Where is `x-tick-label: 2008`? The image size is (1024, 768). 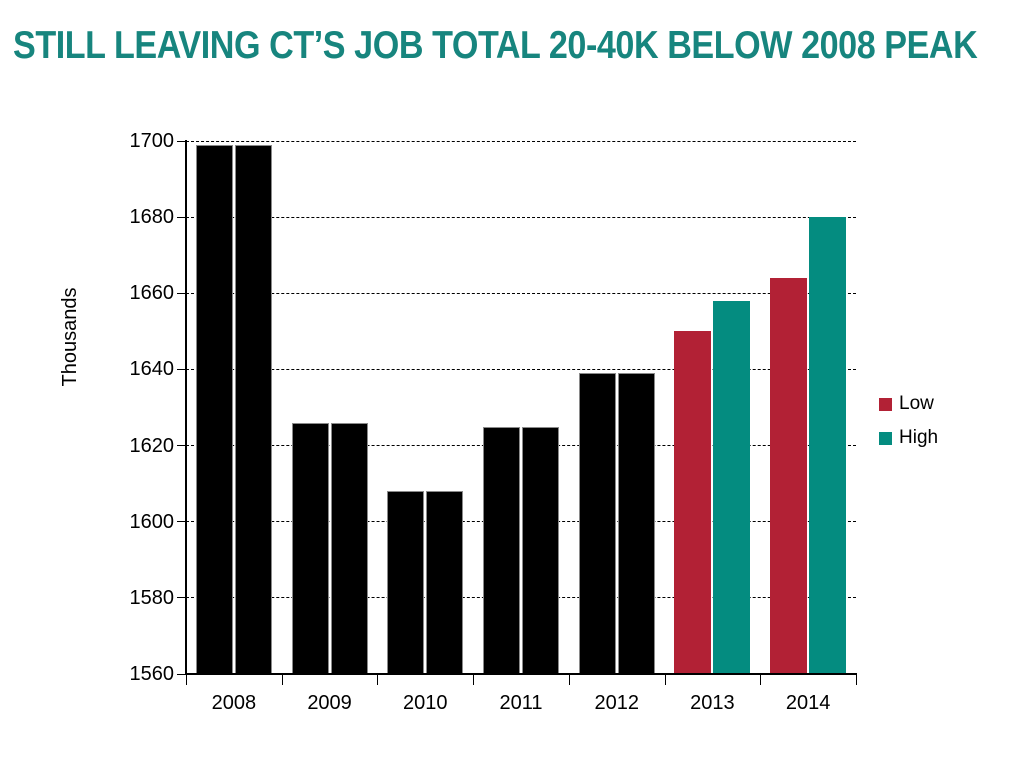 x-tick-label: 2008 is located at coordinates (234, 703).